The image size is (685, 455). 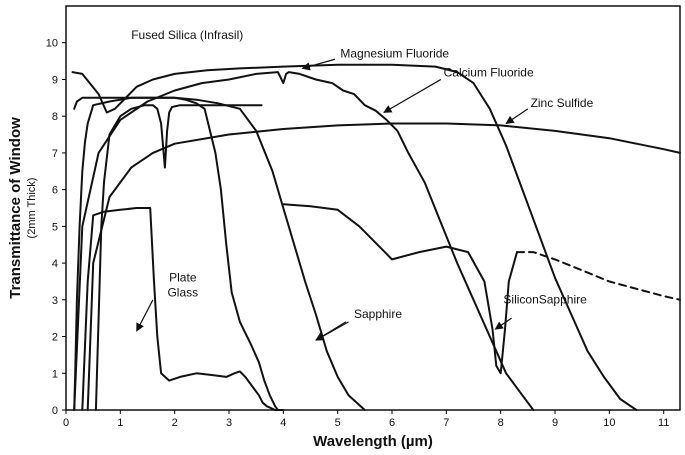 I want to click on x-tick-label: 5, so click(x=338, y=423).